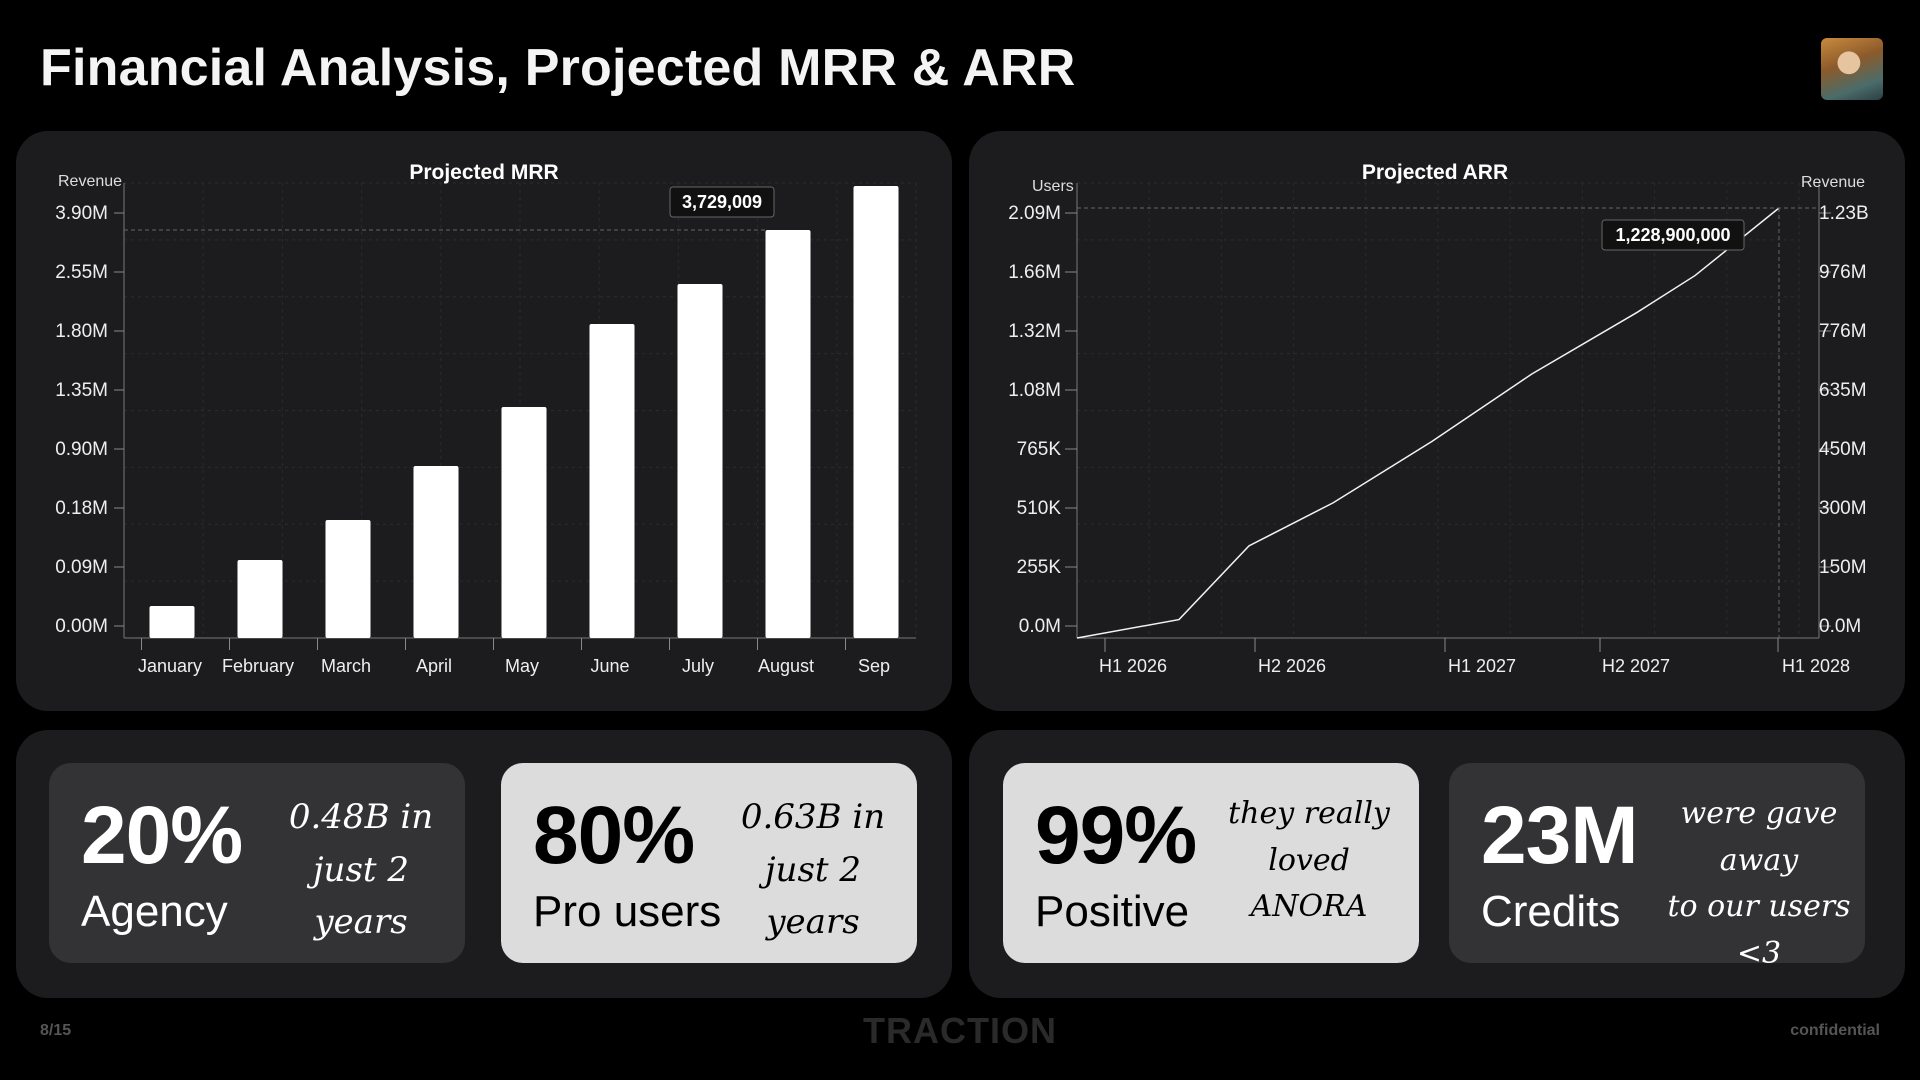 This screenshot has height=1080, width=1920. Describe the element at coordinates (1844, 213) in the screenshot. I see `y2-tick-label: 1.23B` at that location.